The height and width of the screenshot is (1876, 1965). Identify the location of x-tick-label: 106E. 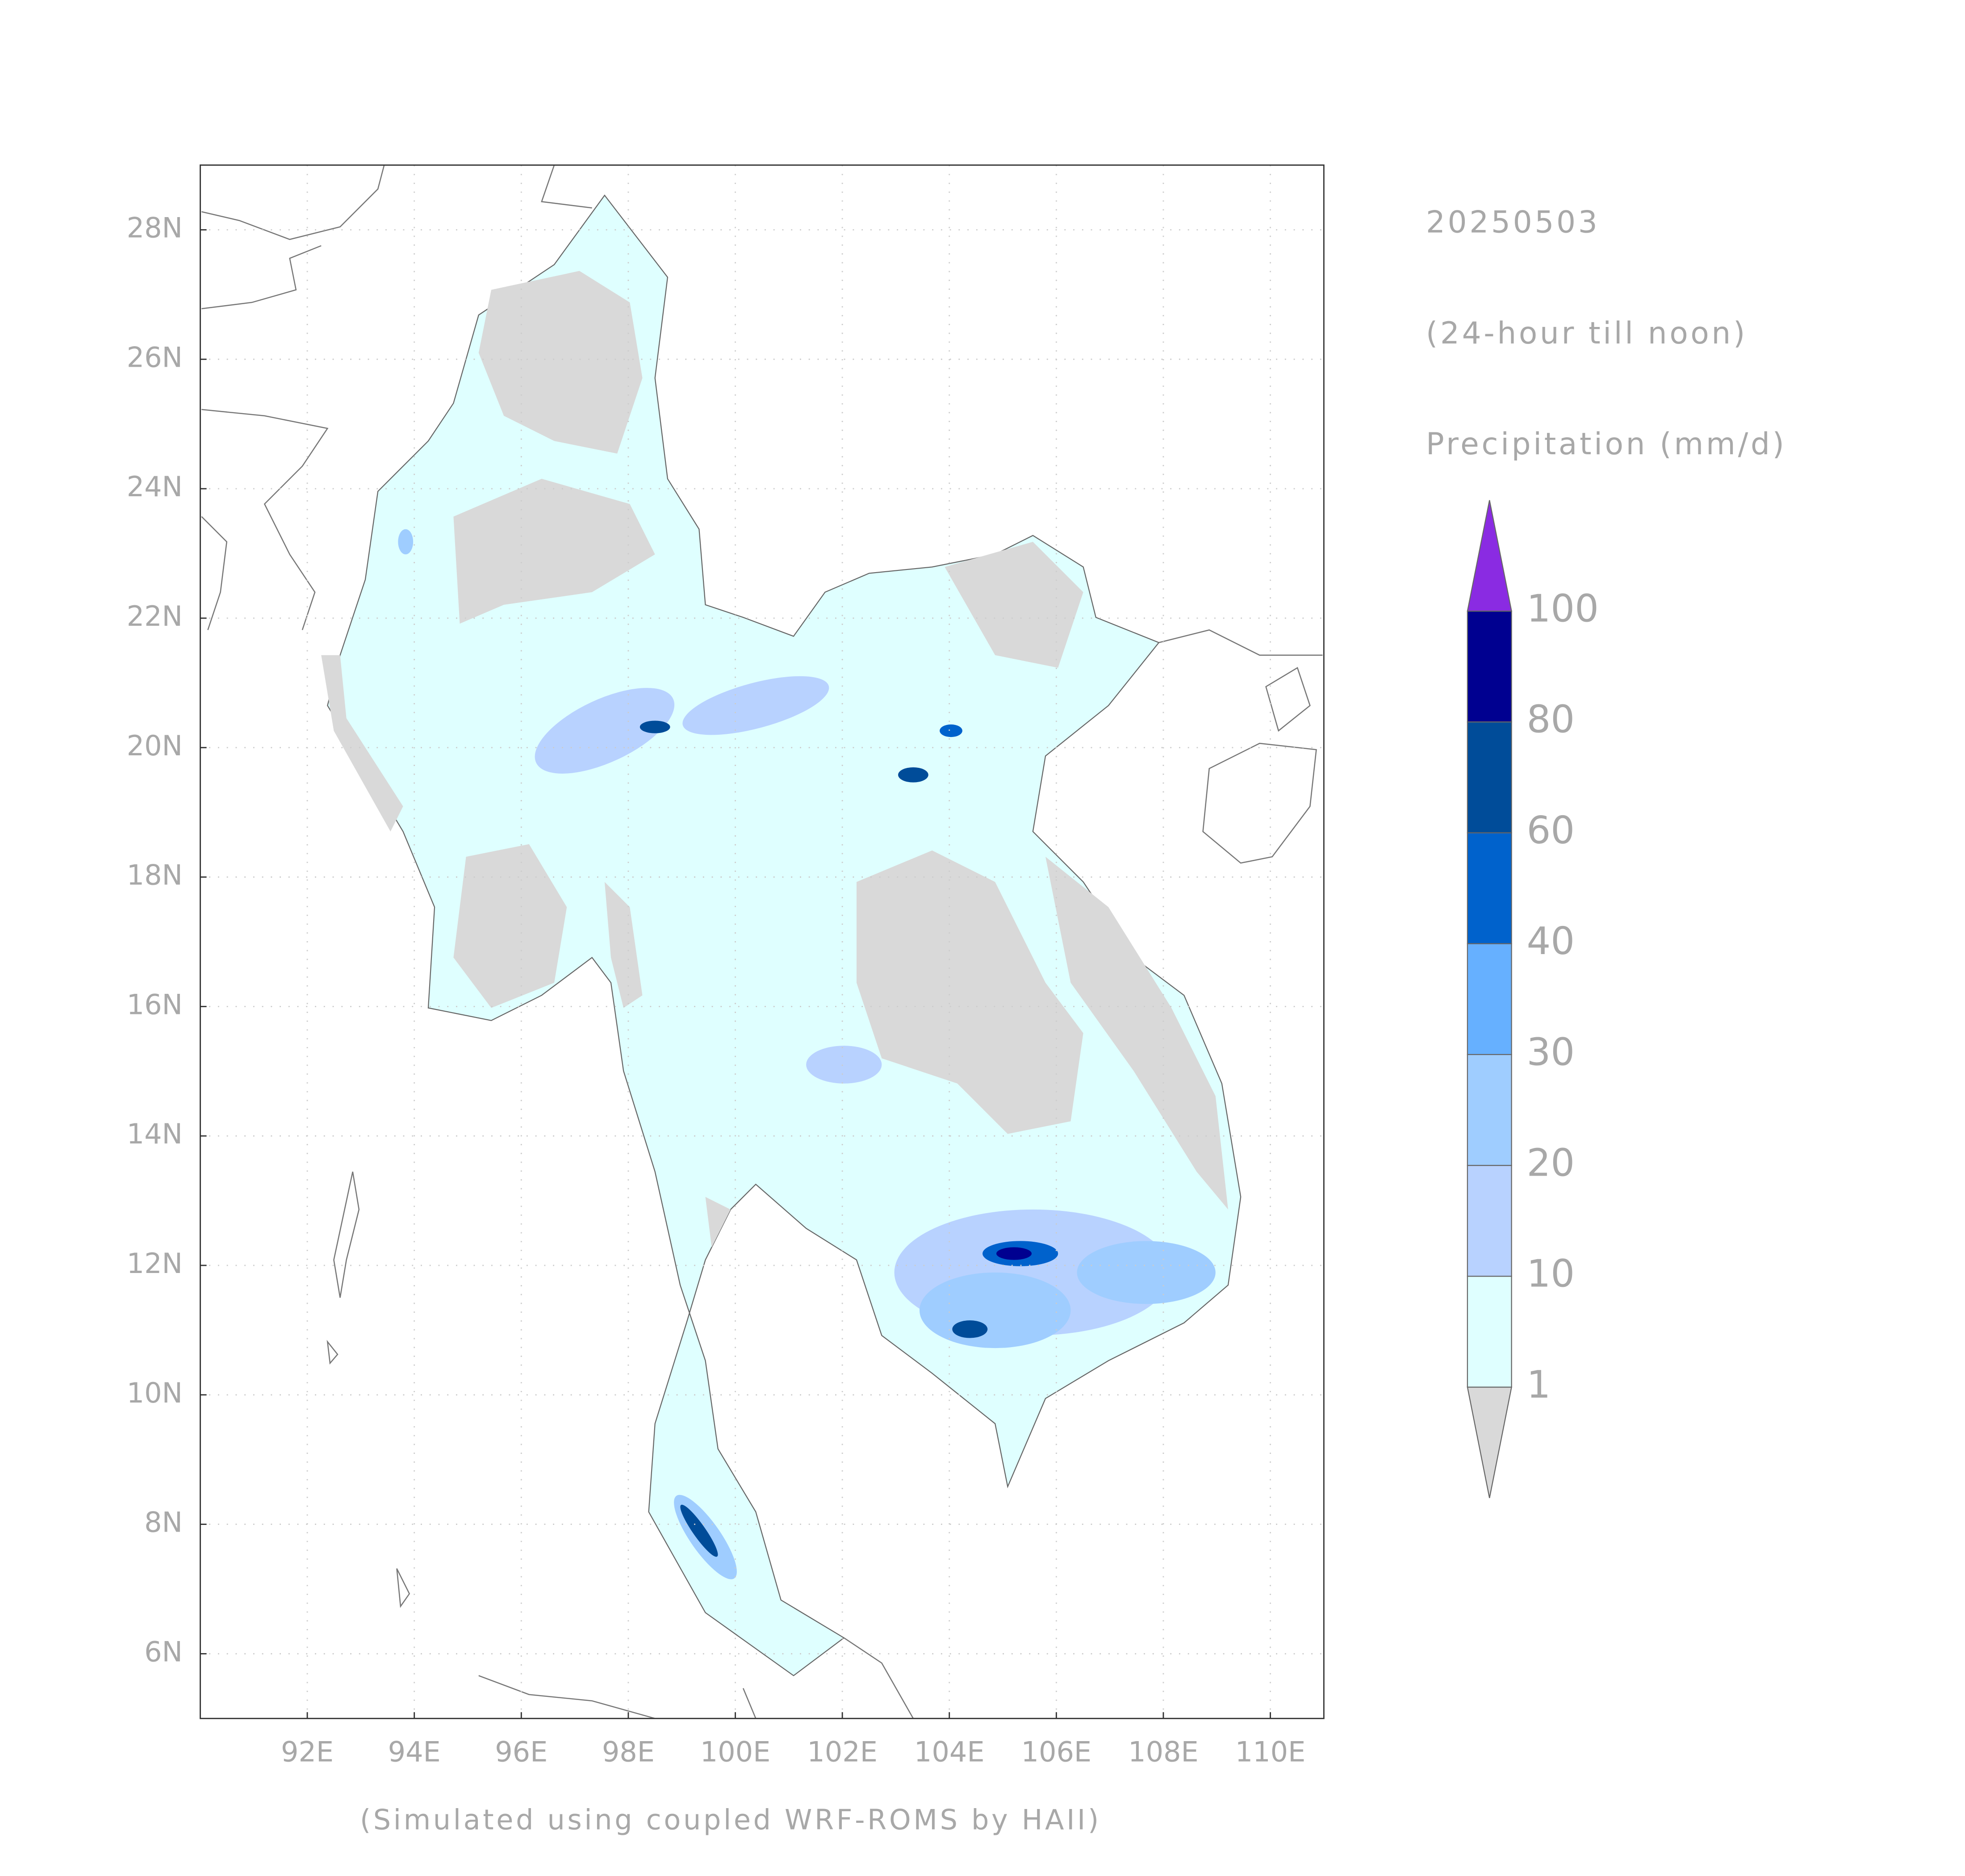
(1056, 1751).